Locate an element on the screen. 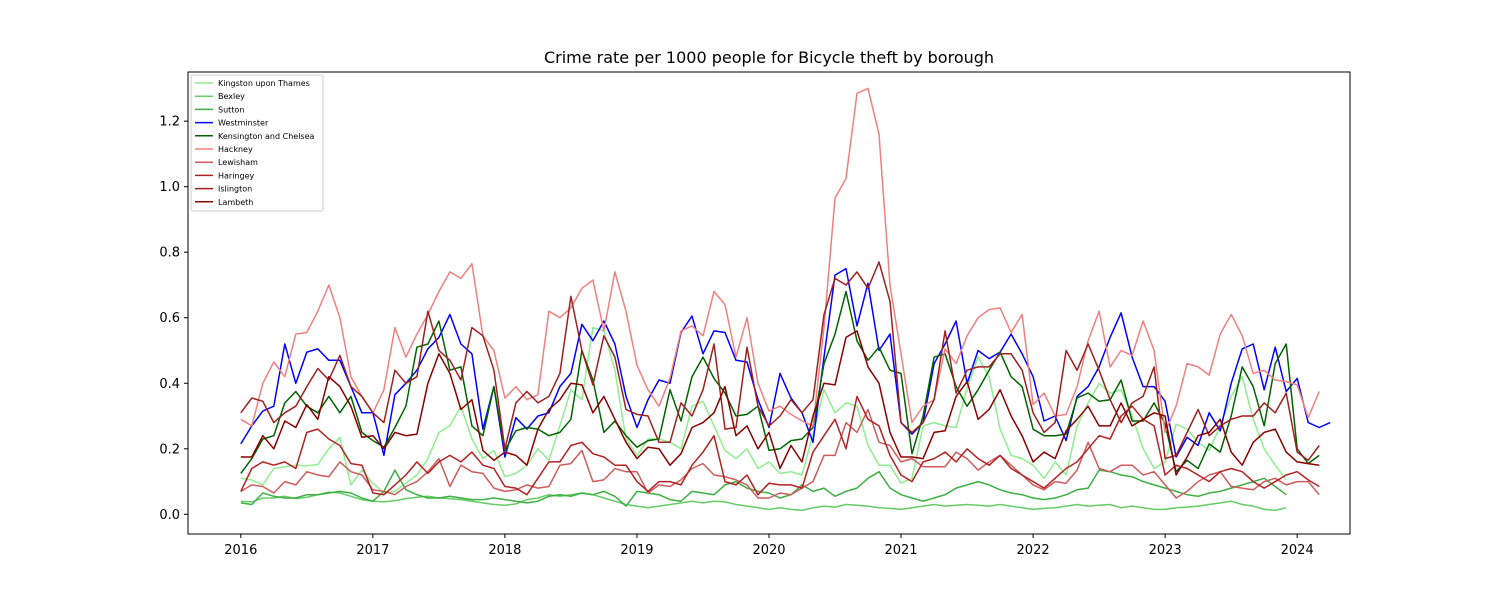 The height and width of the screenshot is (600, 1500). legend-label-sutton: Sutton is located at coordinates (231, 109).